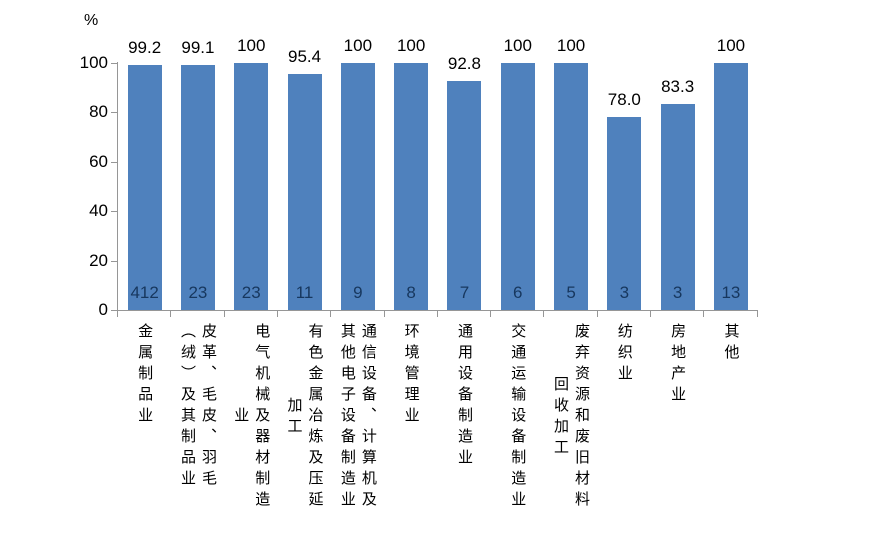 Image resolution: width=883 pixels, height=540 pixels. Describe the element at coordinates (103, 309) in the screenshot. I see `y-axis-tick-label: 0` at that location.